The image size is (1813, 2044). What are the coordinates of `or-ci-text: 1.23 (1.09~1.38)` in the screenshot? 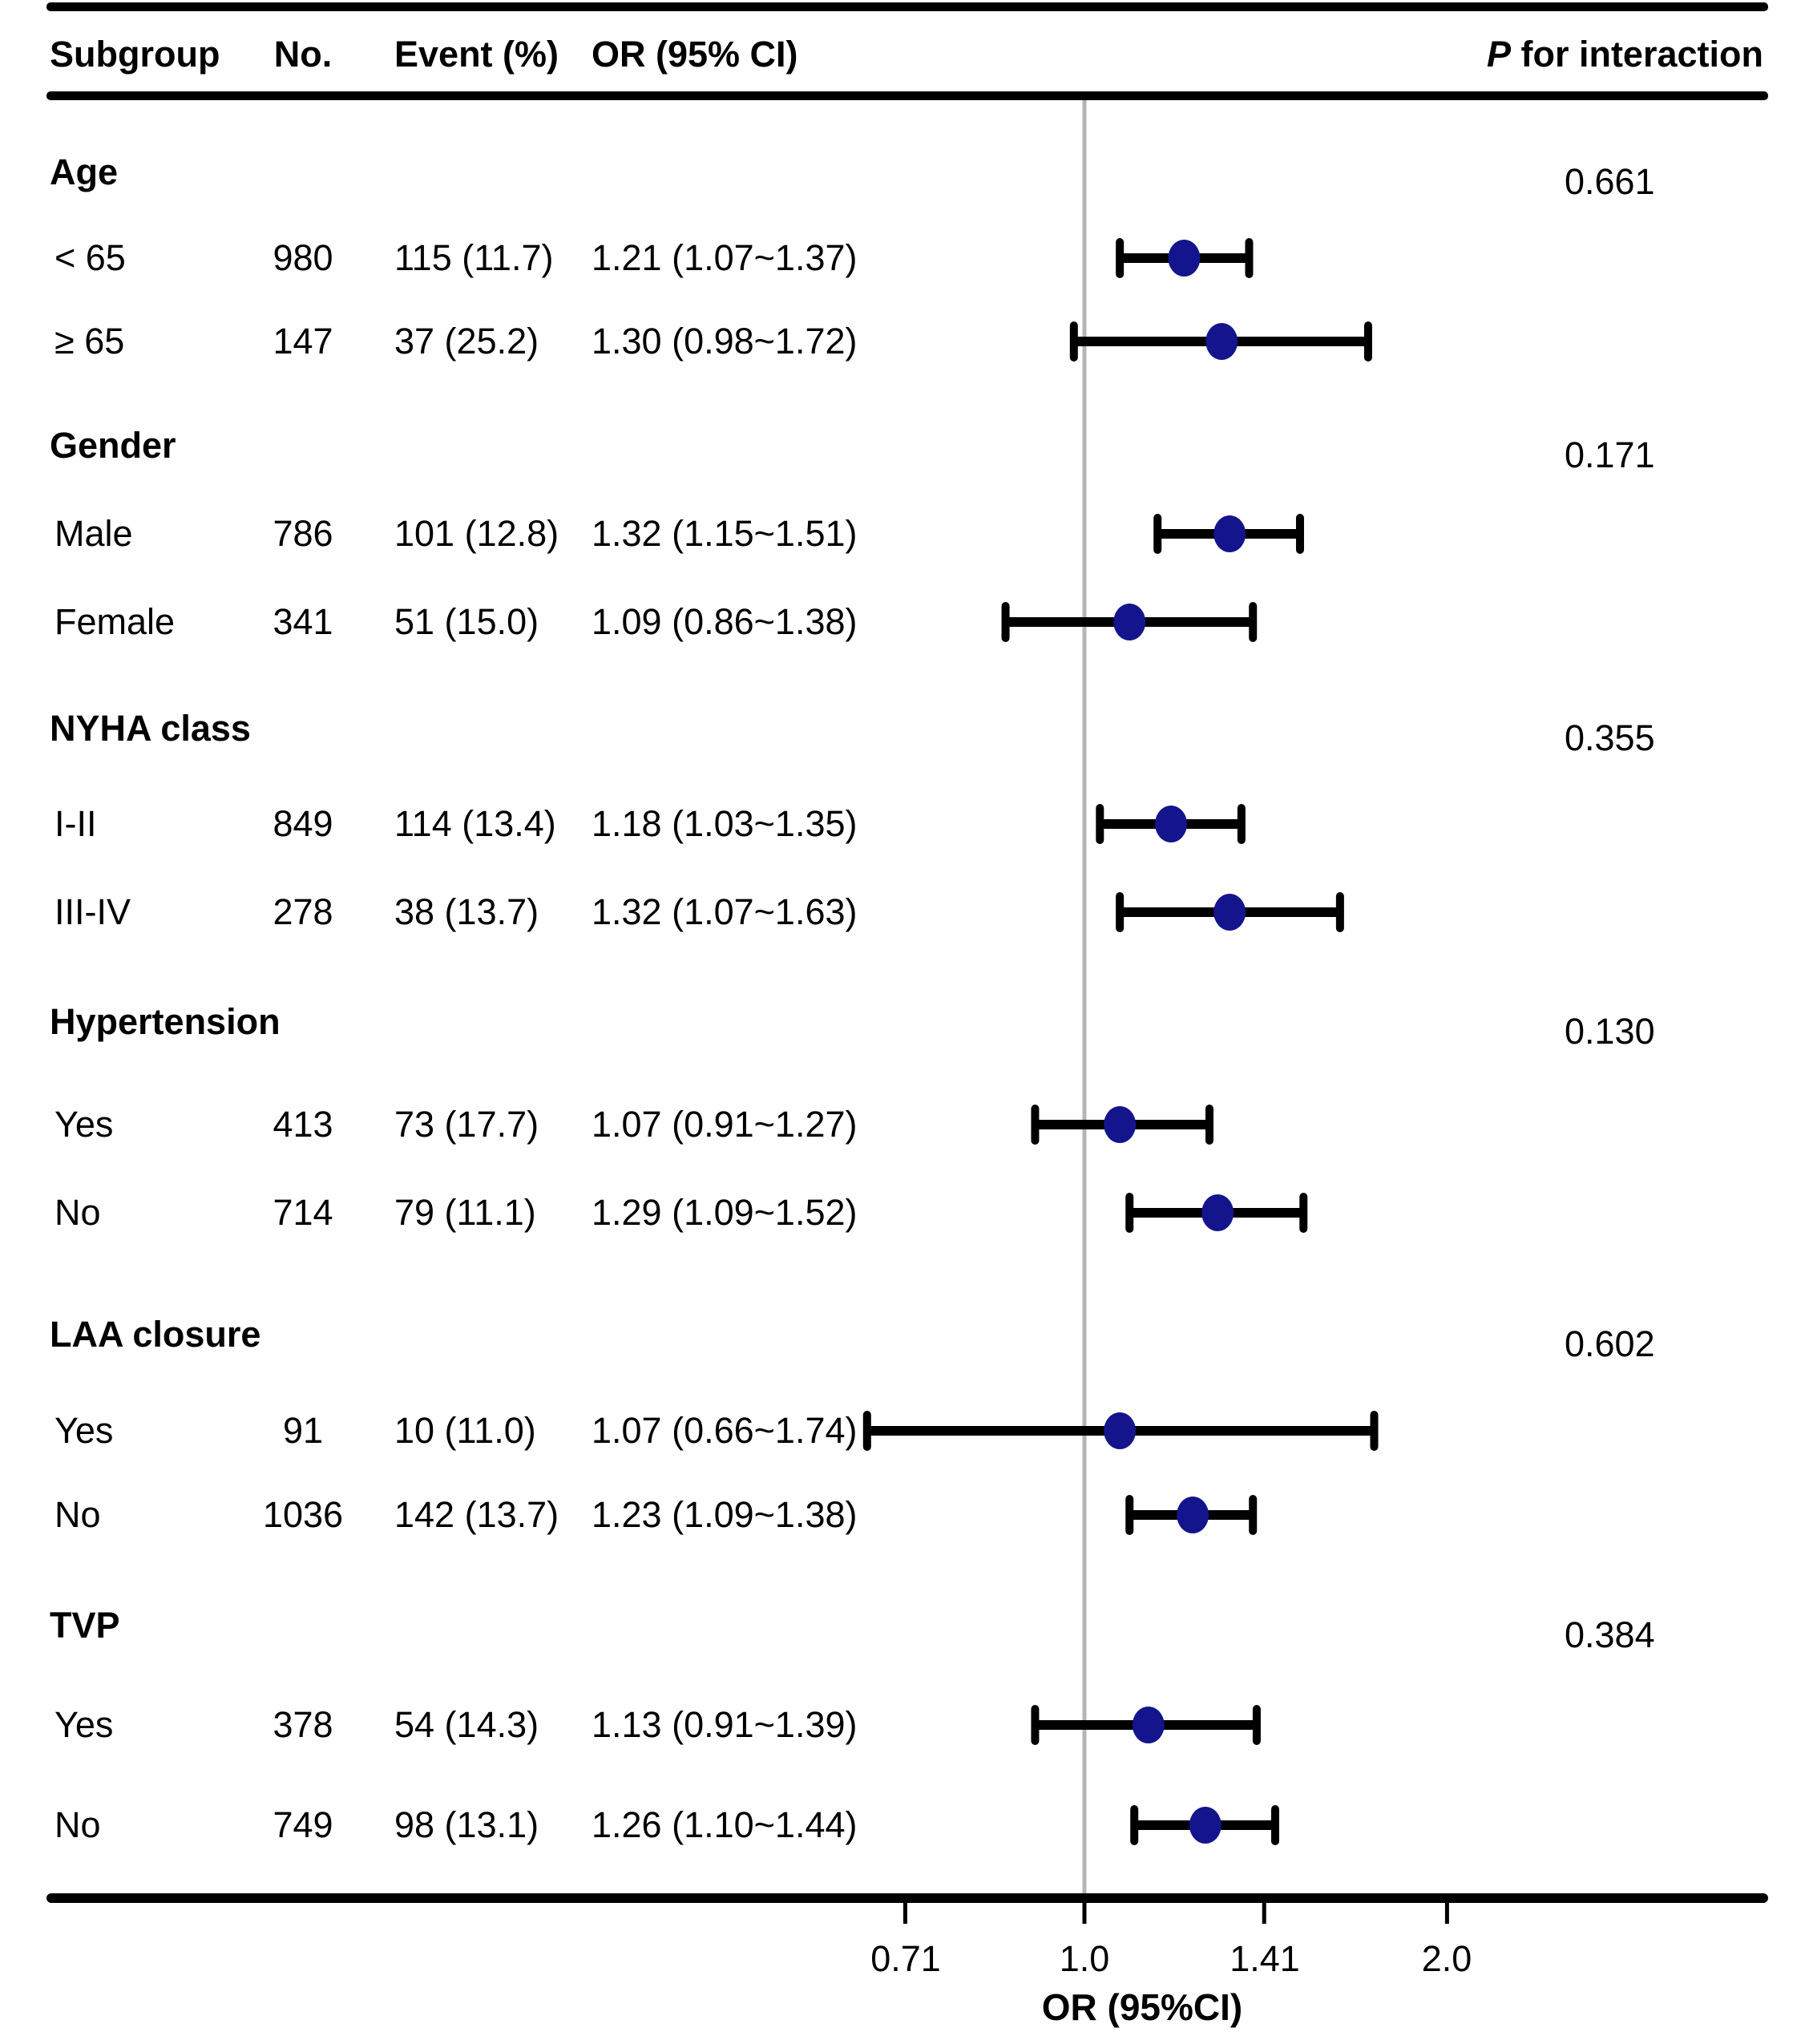 It's located at (725, 1514).